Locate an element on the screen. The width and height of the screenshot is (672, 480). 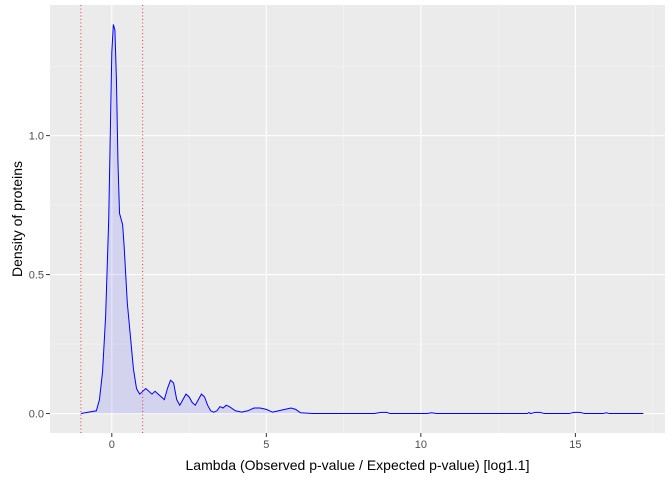
y-axis-ticks: 0.0 0.5 1.0 is located at coordinates (39, 276).